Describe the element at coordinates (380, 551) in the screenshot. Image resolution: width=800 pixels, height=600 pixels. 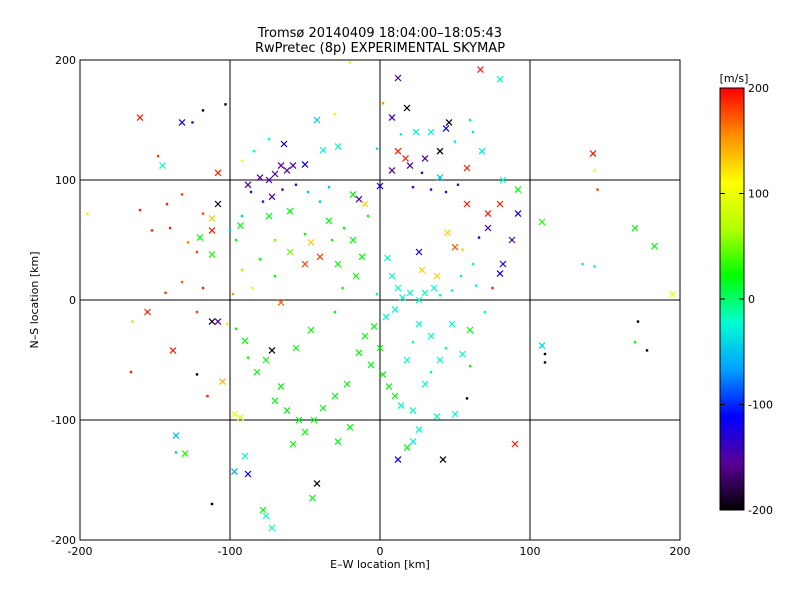
I see `x-tick-label: 0` at that location.